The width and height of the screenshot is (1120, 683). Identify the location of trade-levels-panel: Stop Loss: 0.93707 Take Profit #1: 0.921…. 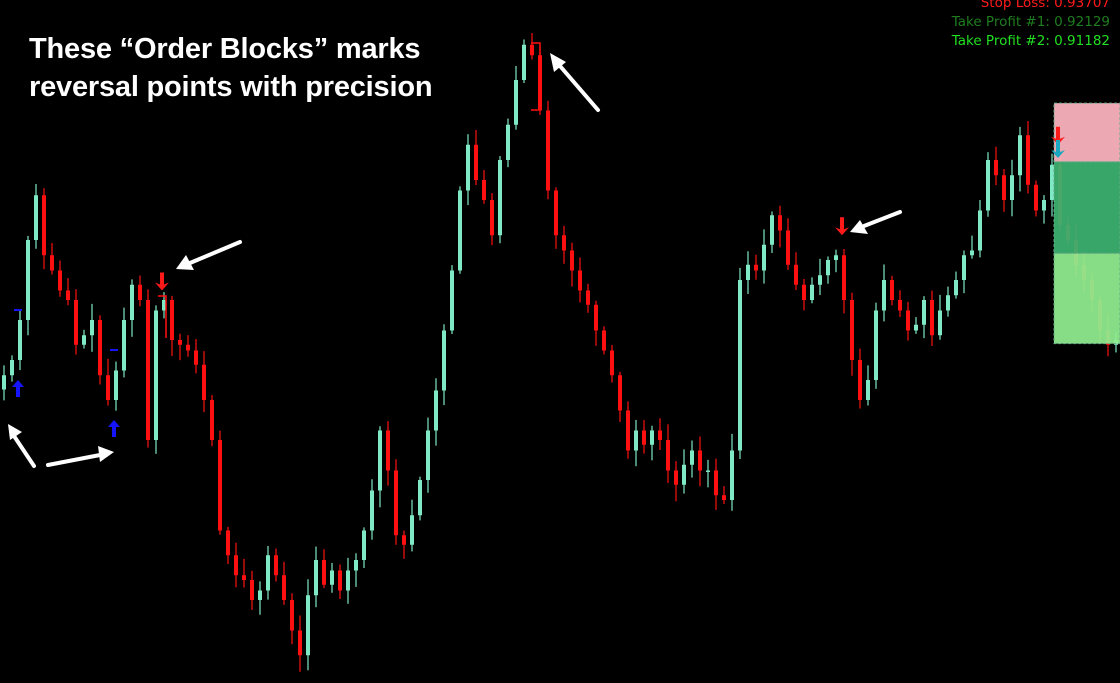
(1031, 25).